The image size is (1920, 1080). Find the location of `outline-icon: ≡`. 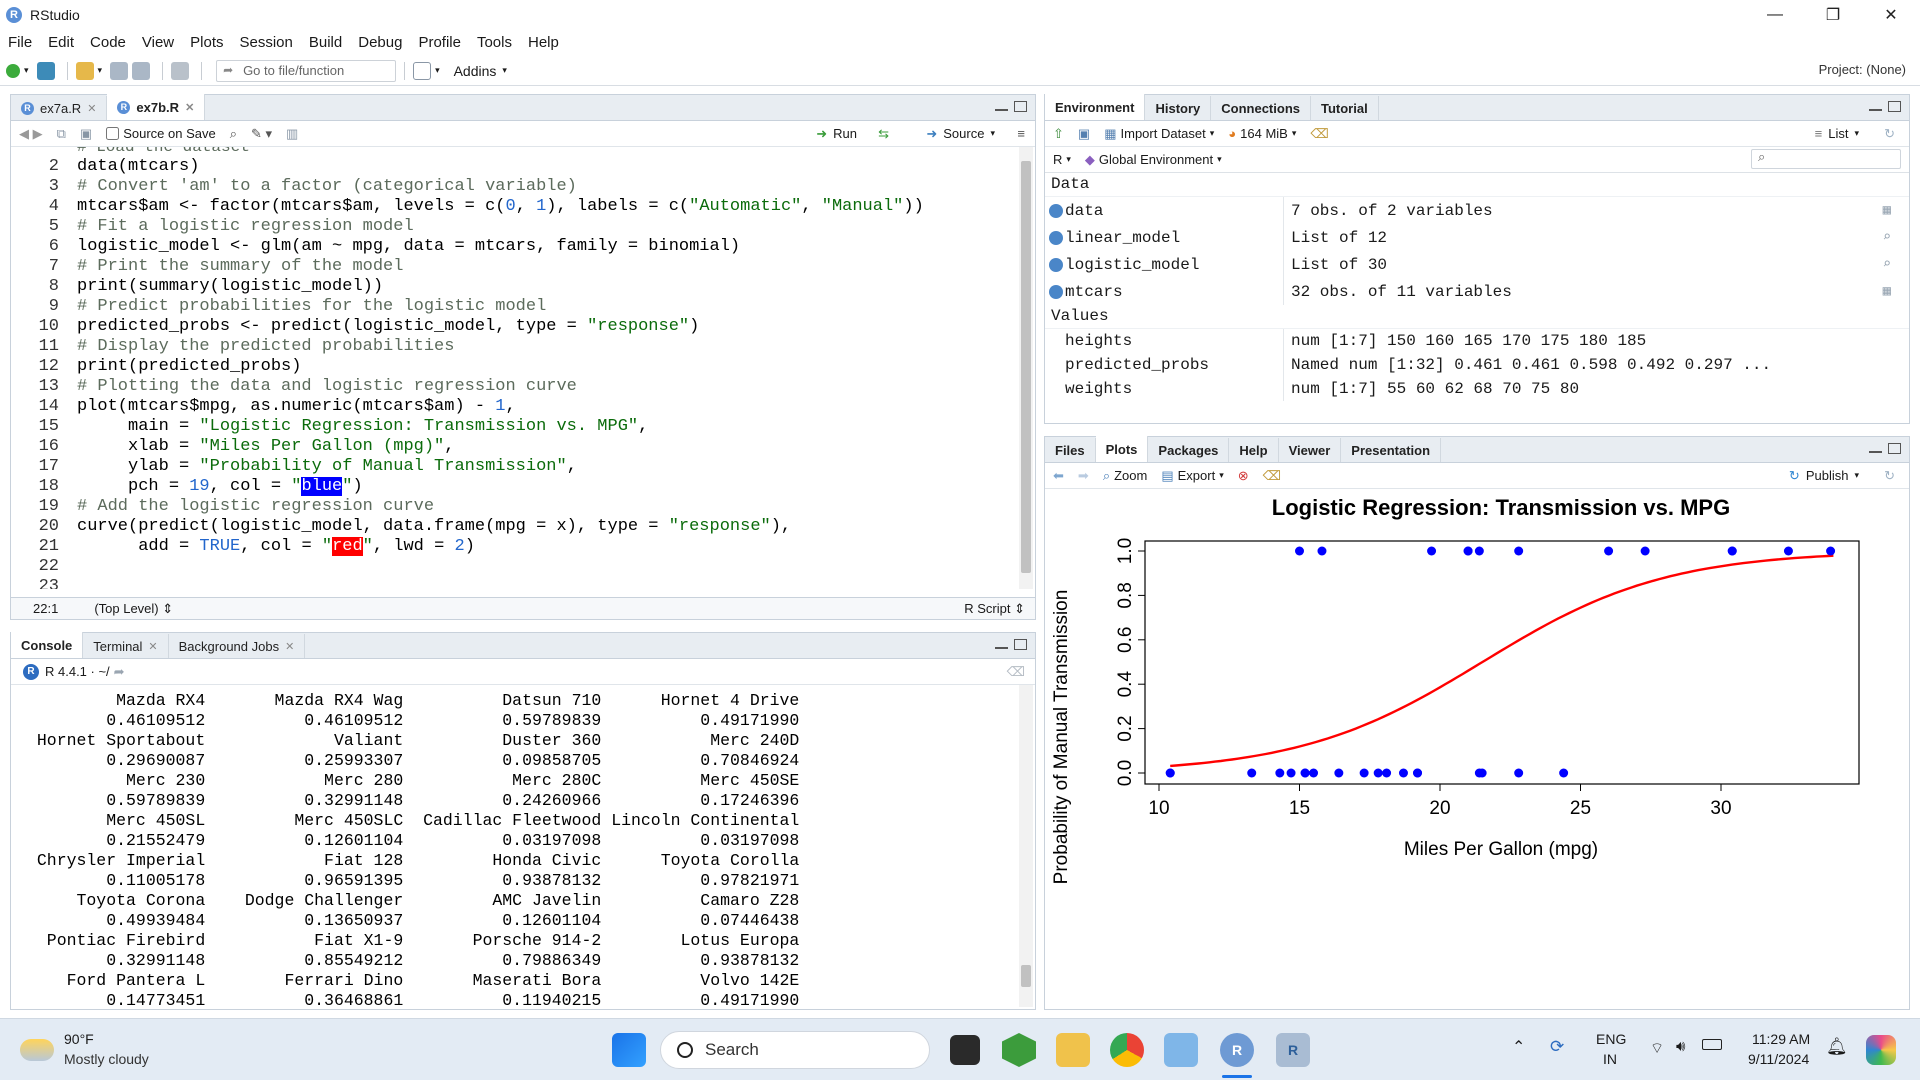

outline-icon: ≡ is located at coordinates (1021, 133).